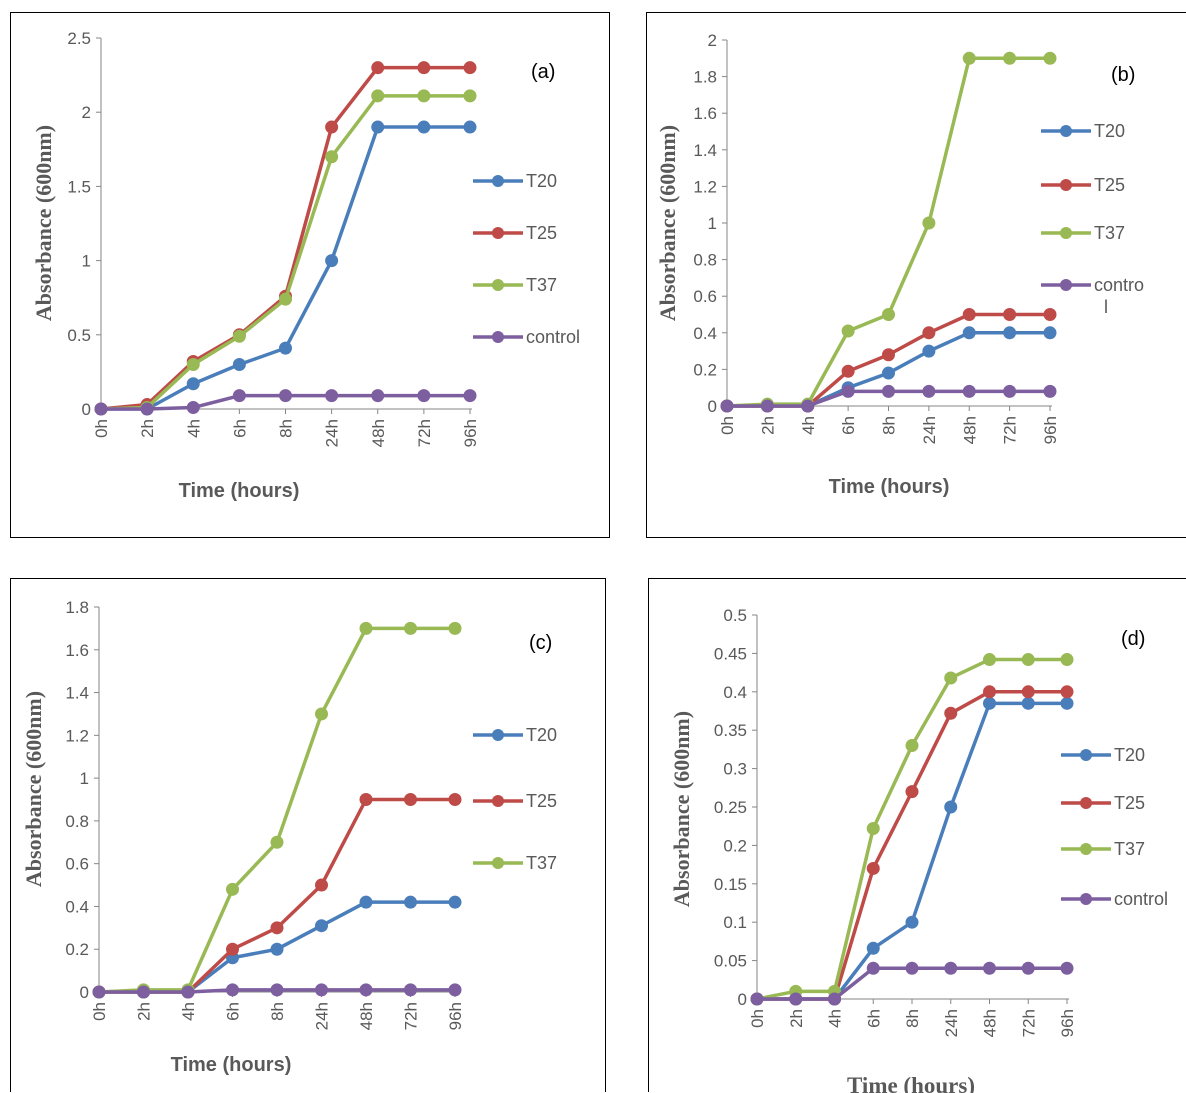  I want to click on y-tick-label: 0.6, so click(77, 864).